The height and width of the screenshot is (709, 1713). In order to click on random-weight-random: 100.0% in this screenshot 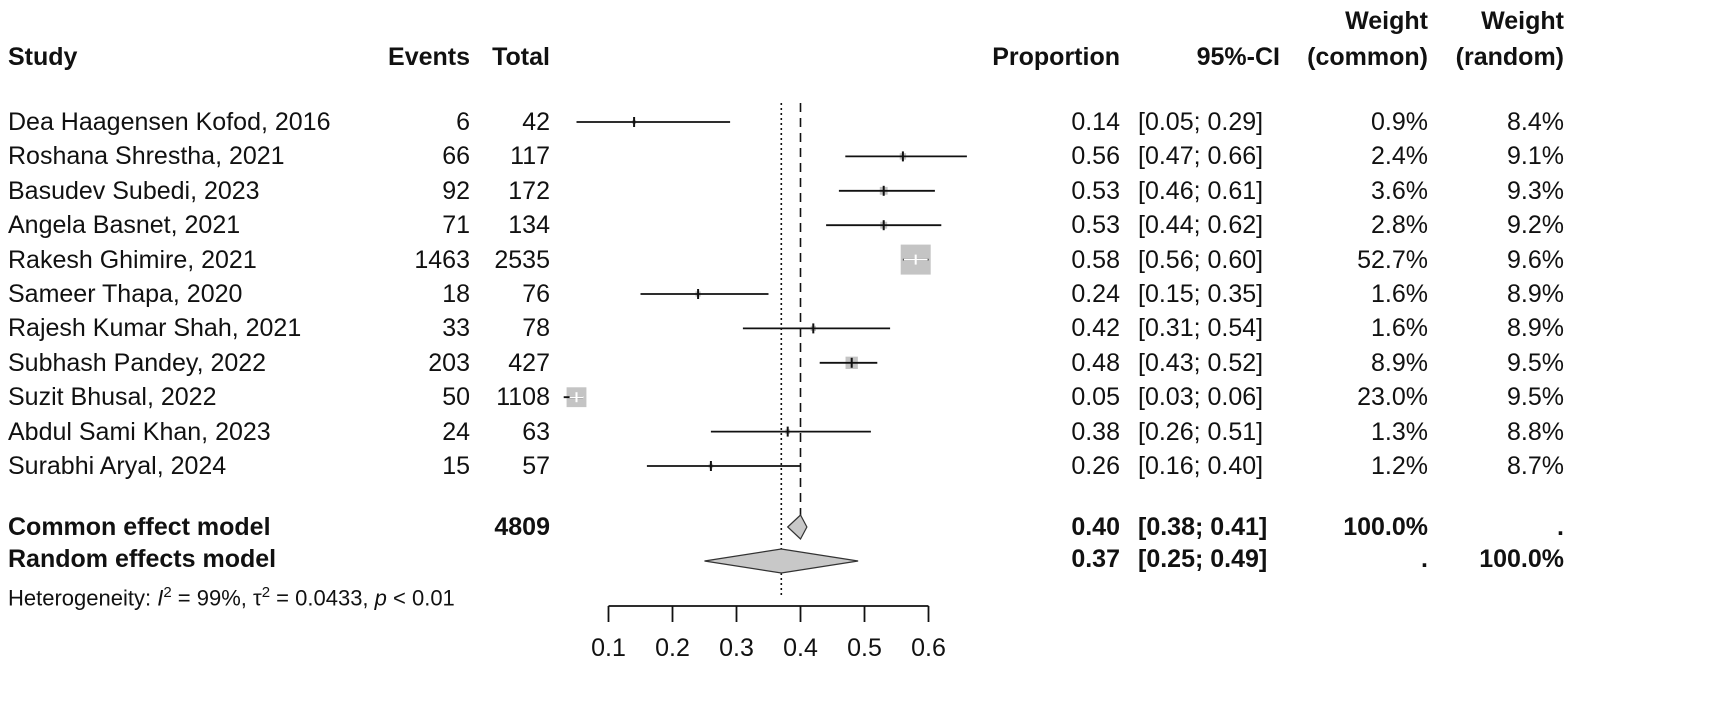, I will do `click(1521, 559)`.